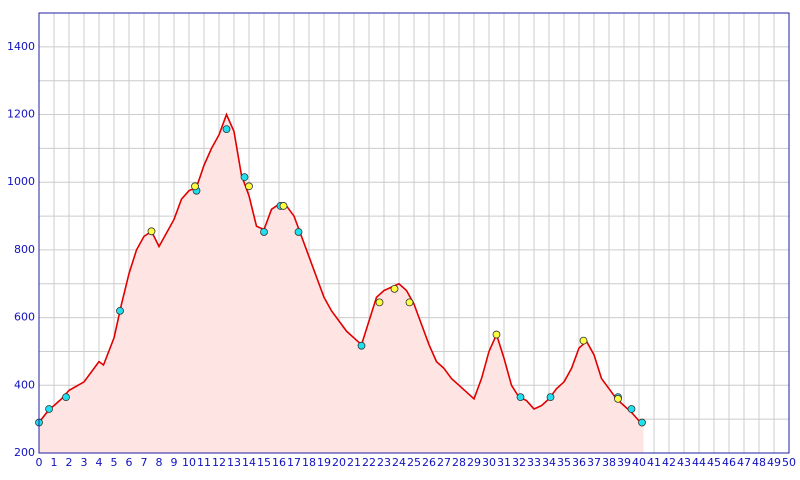 The image size is (800, 480). What do you see at coordinates (189, 462) in the screenshot?
I see `x-tick-label: 10` at bounding box center [189, 462].